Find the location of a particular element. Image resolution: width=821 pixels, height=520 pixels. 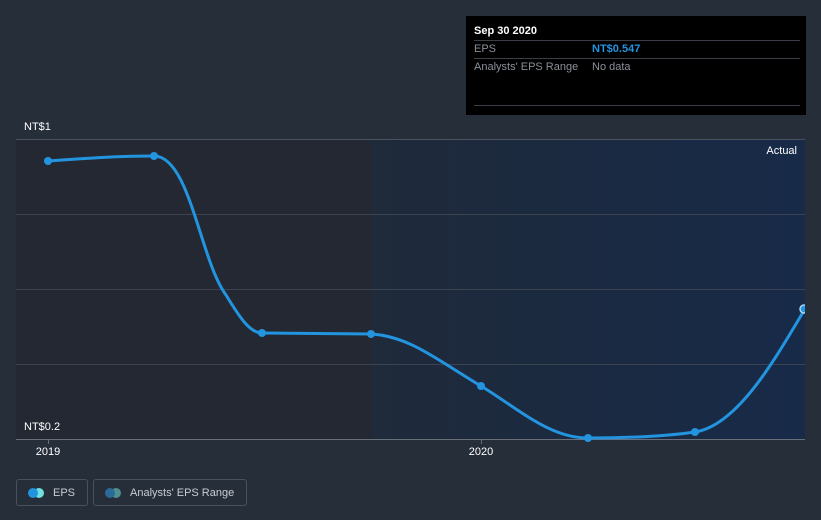

tooltip-divider is located at coordinates (637, 105).